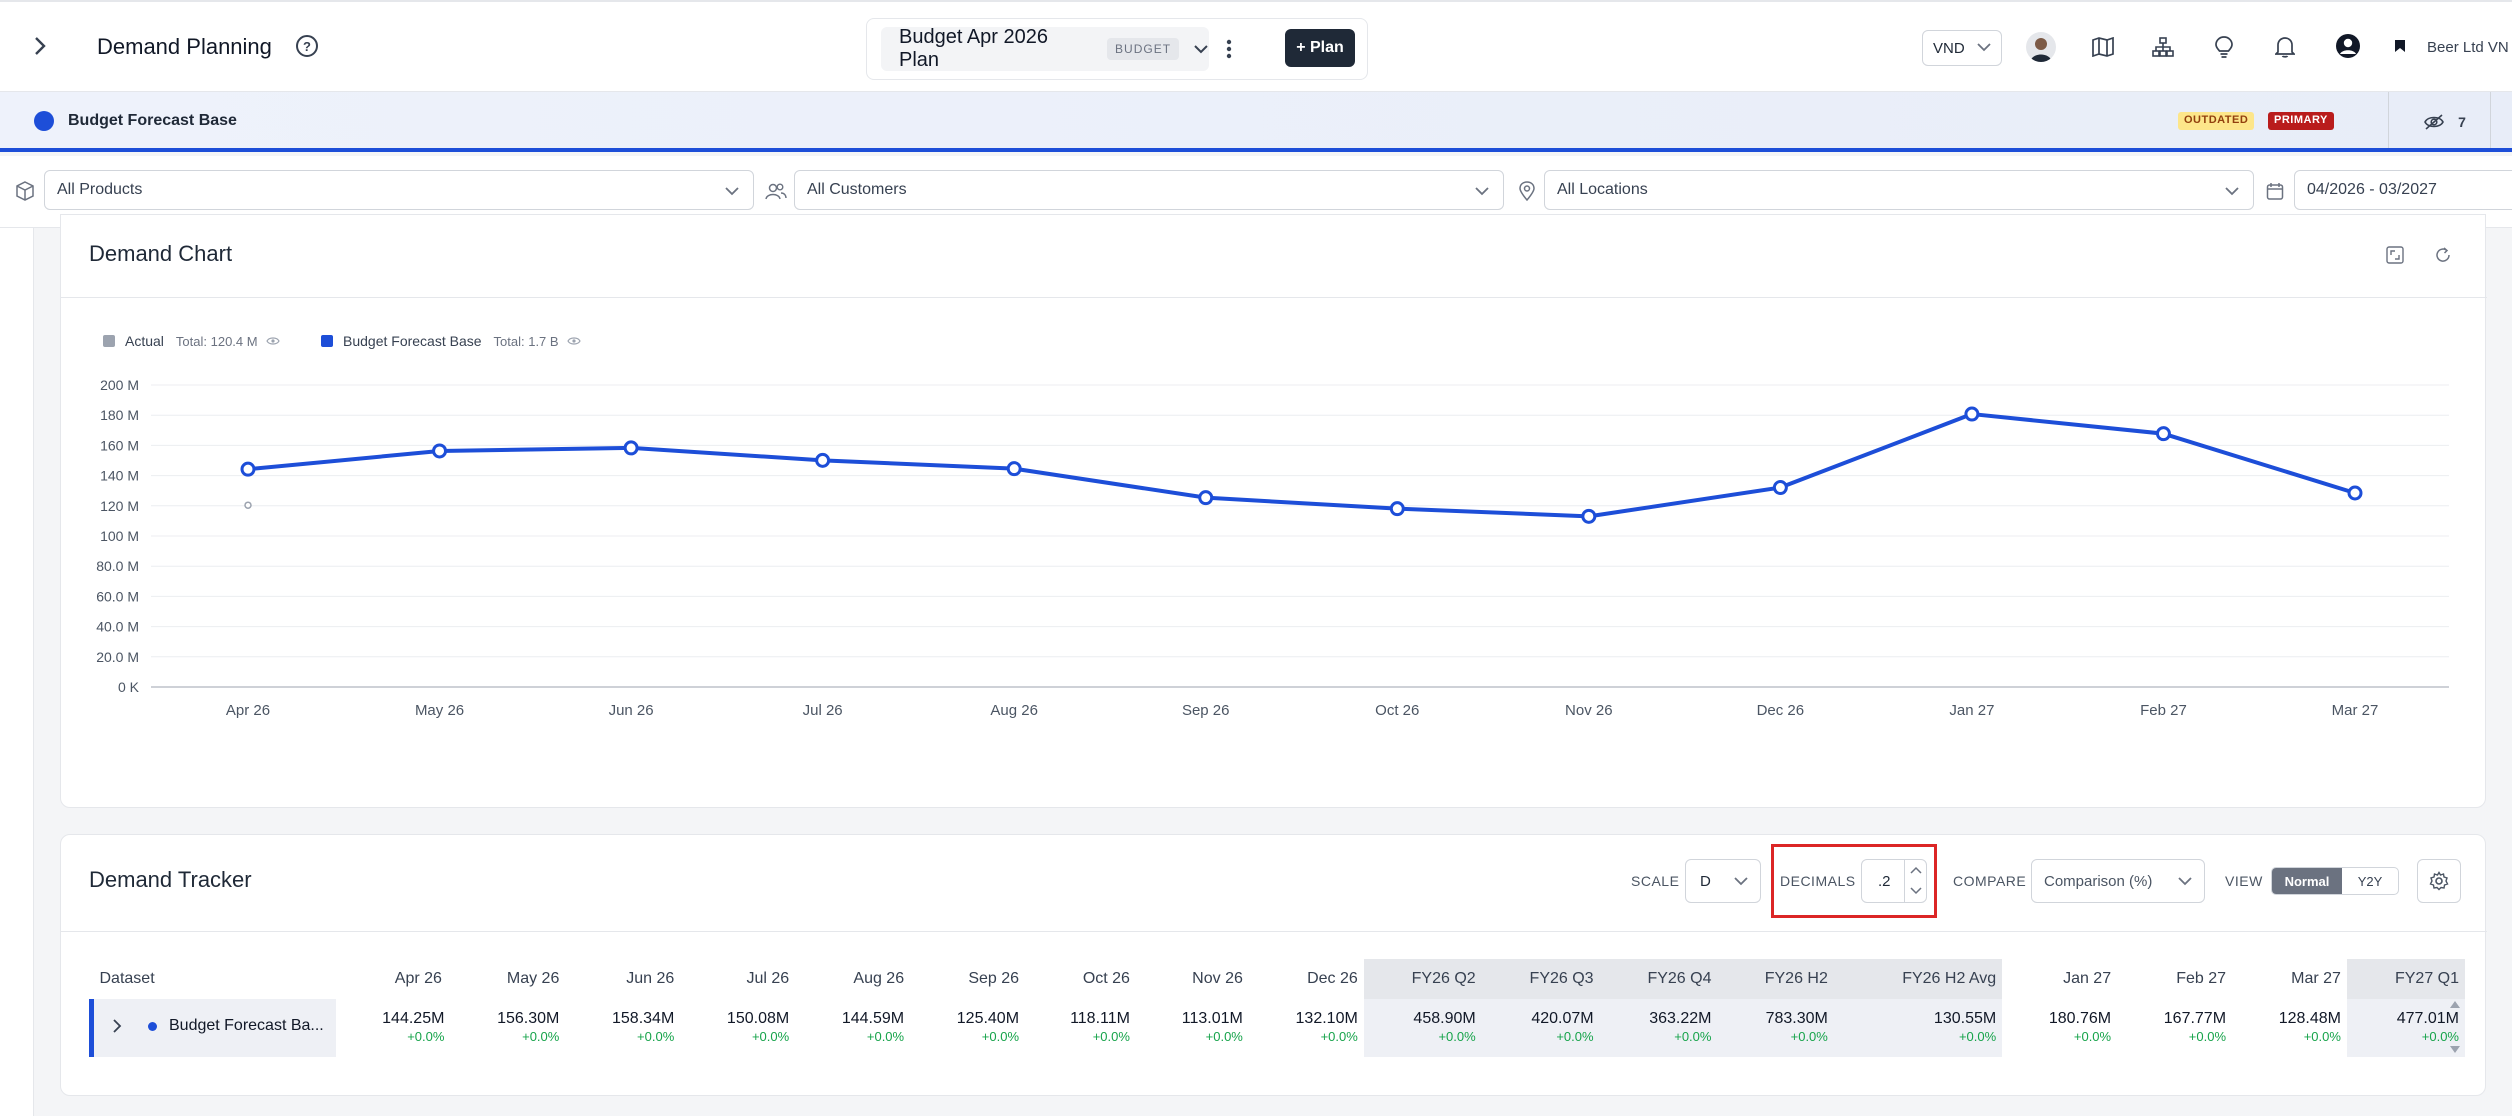 This screenshot has width=2512, height=1116. I want to click on company-name: Beer Ltd VN, so click(2468, 47).